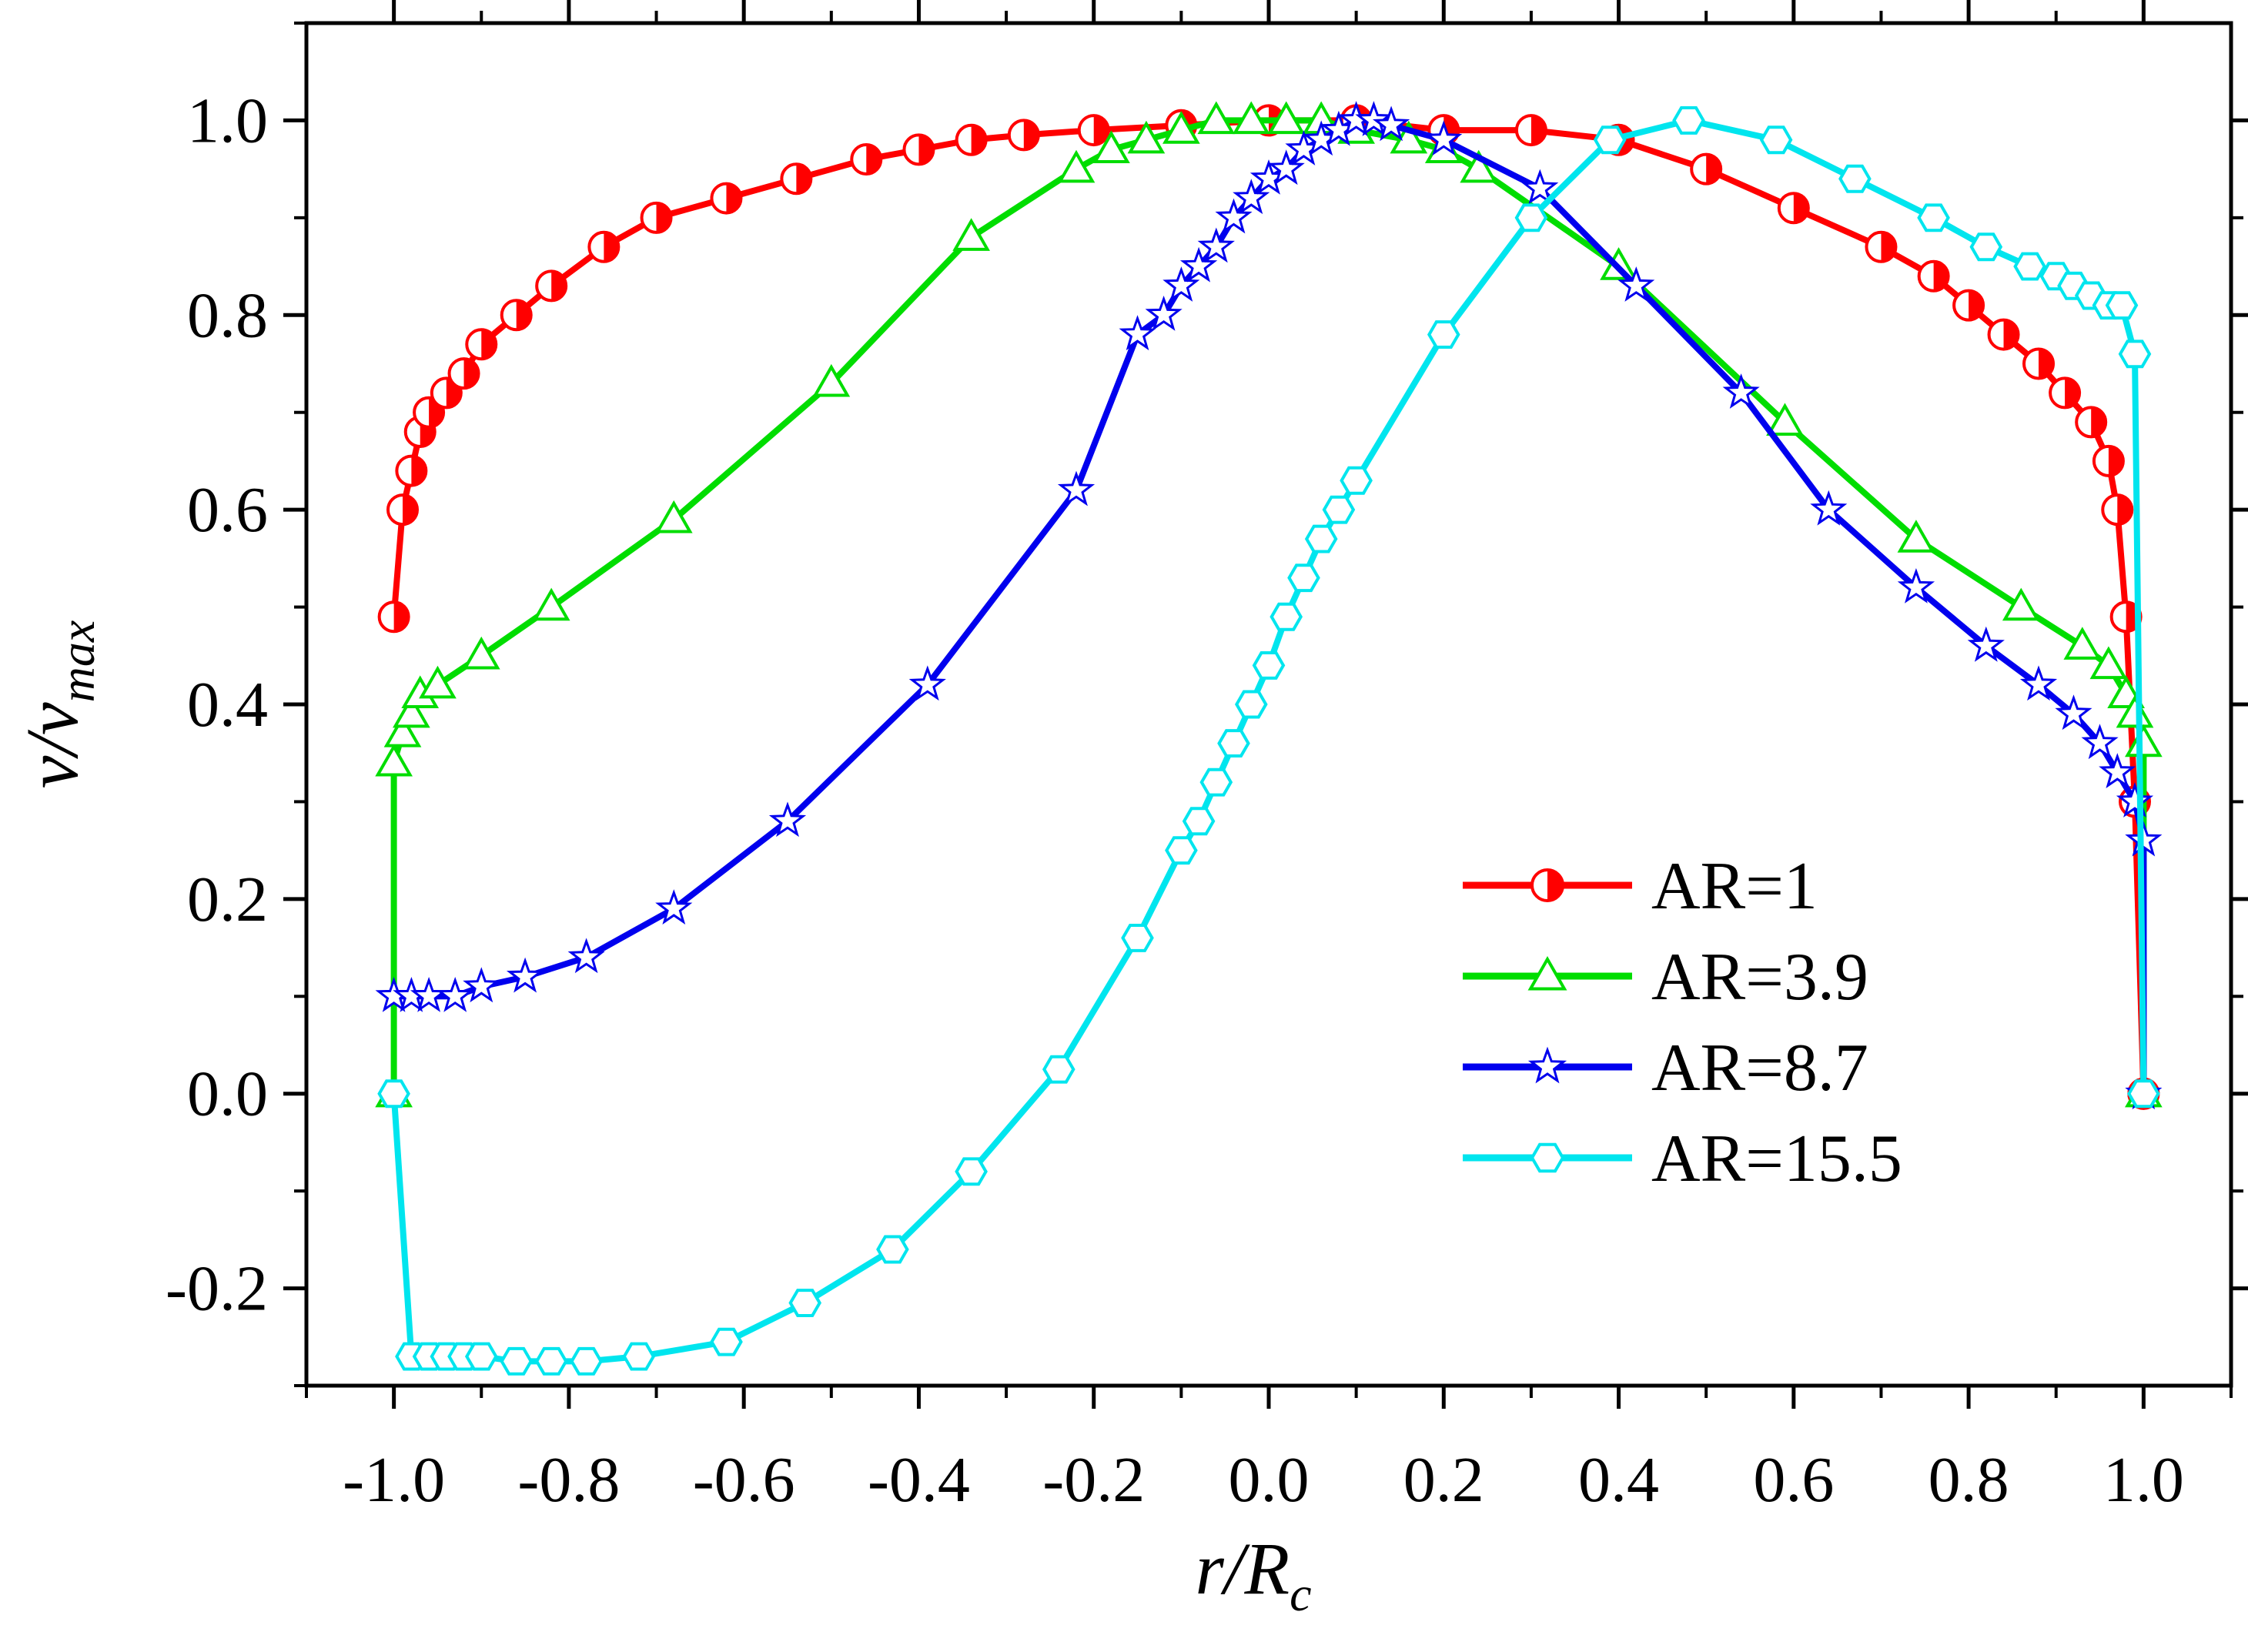 The width and height of the screenshot is (2248, 1652). Describe the element at coordinates (1734, 886) in the screenshot. I see `legend-label: AR=1` at that location.